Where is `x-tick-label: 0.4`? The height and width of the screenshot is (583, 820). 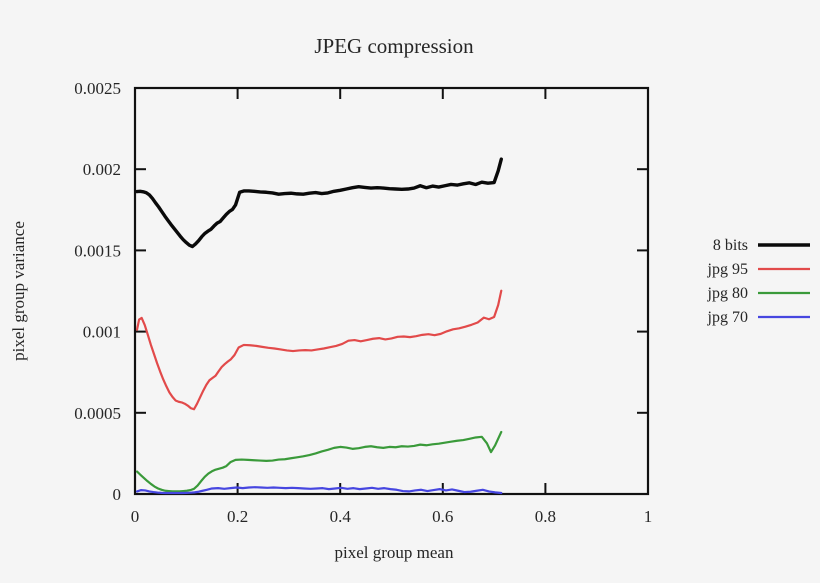 x-tick-label: 0.4 is located at coordinates (341, 516).